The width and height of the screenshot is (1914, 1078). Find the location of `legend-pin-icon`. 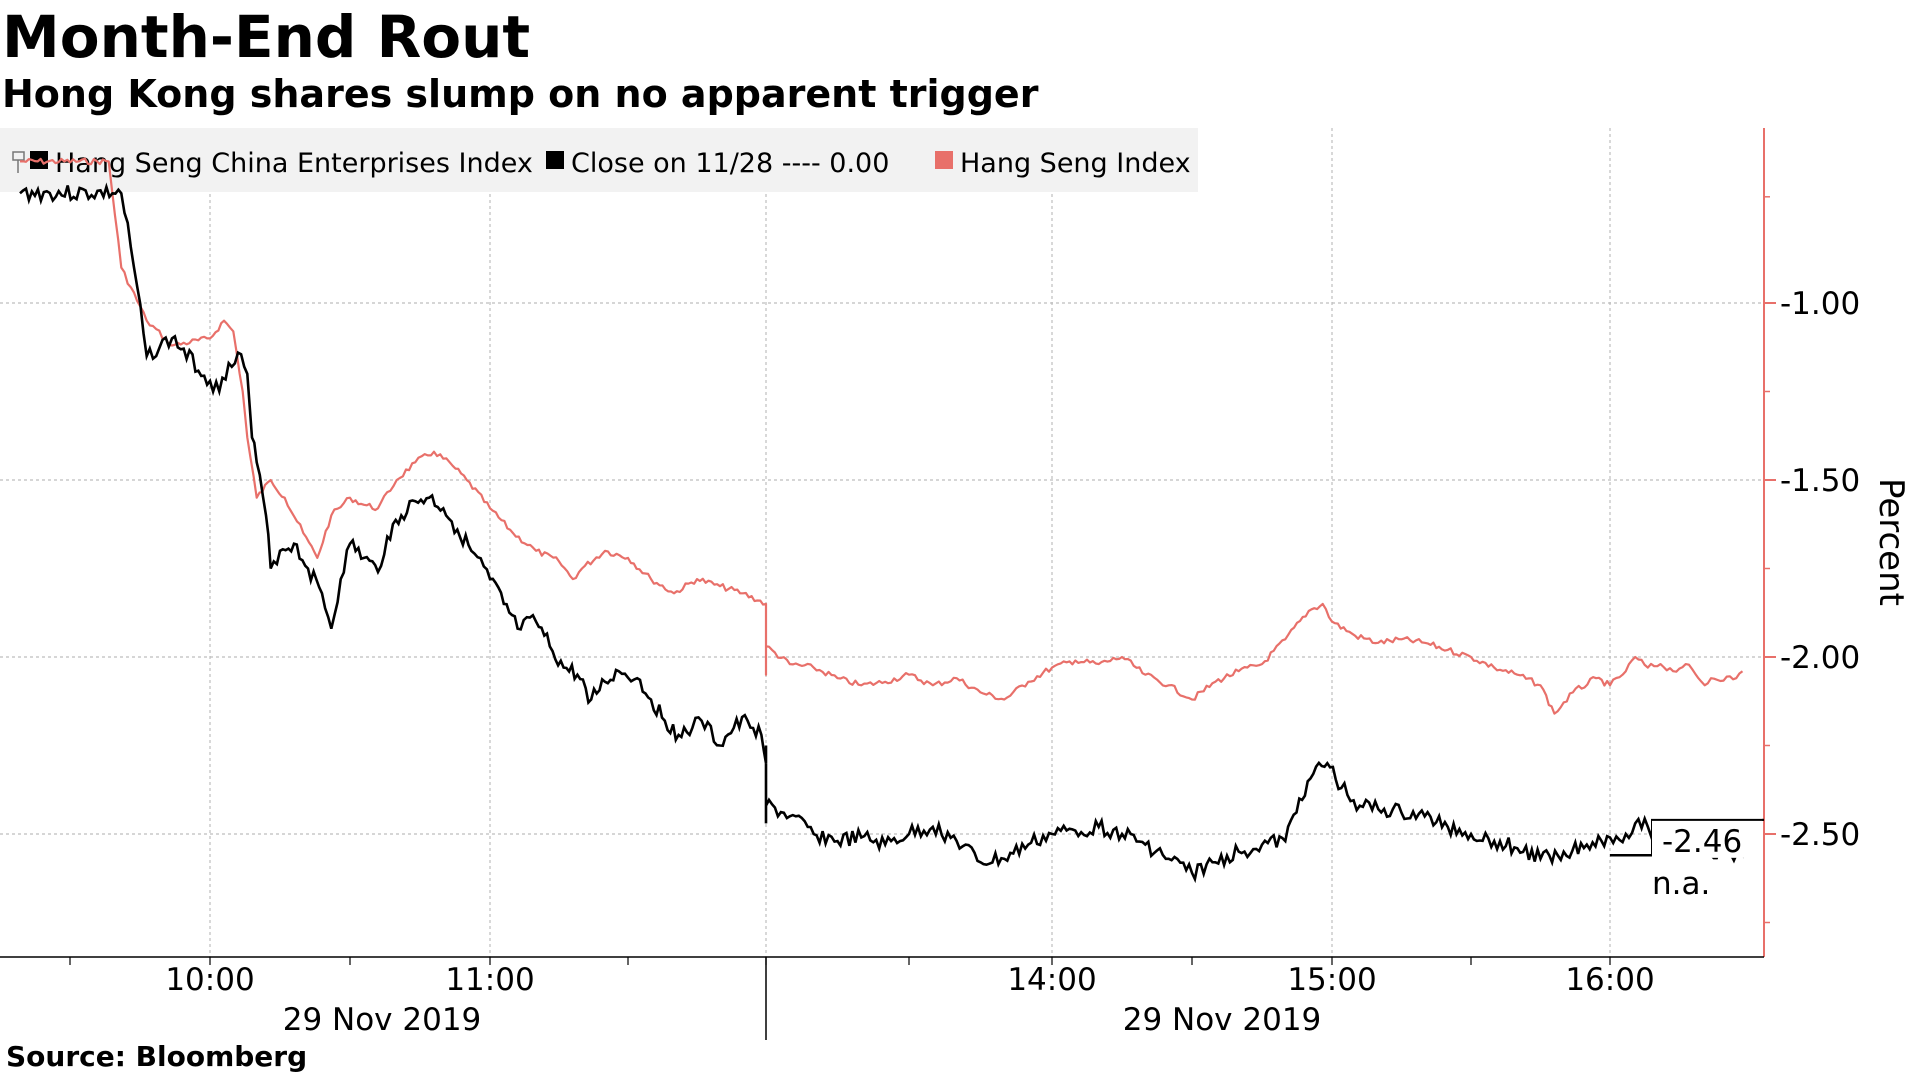

legend-pin-icon is located at coordinates (18, 162).